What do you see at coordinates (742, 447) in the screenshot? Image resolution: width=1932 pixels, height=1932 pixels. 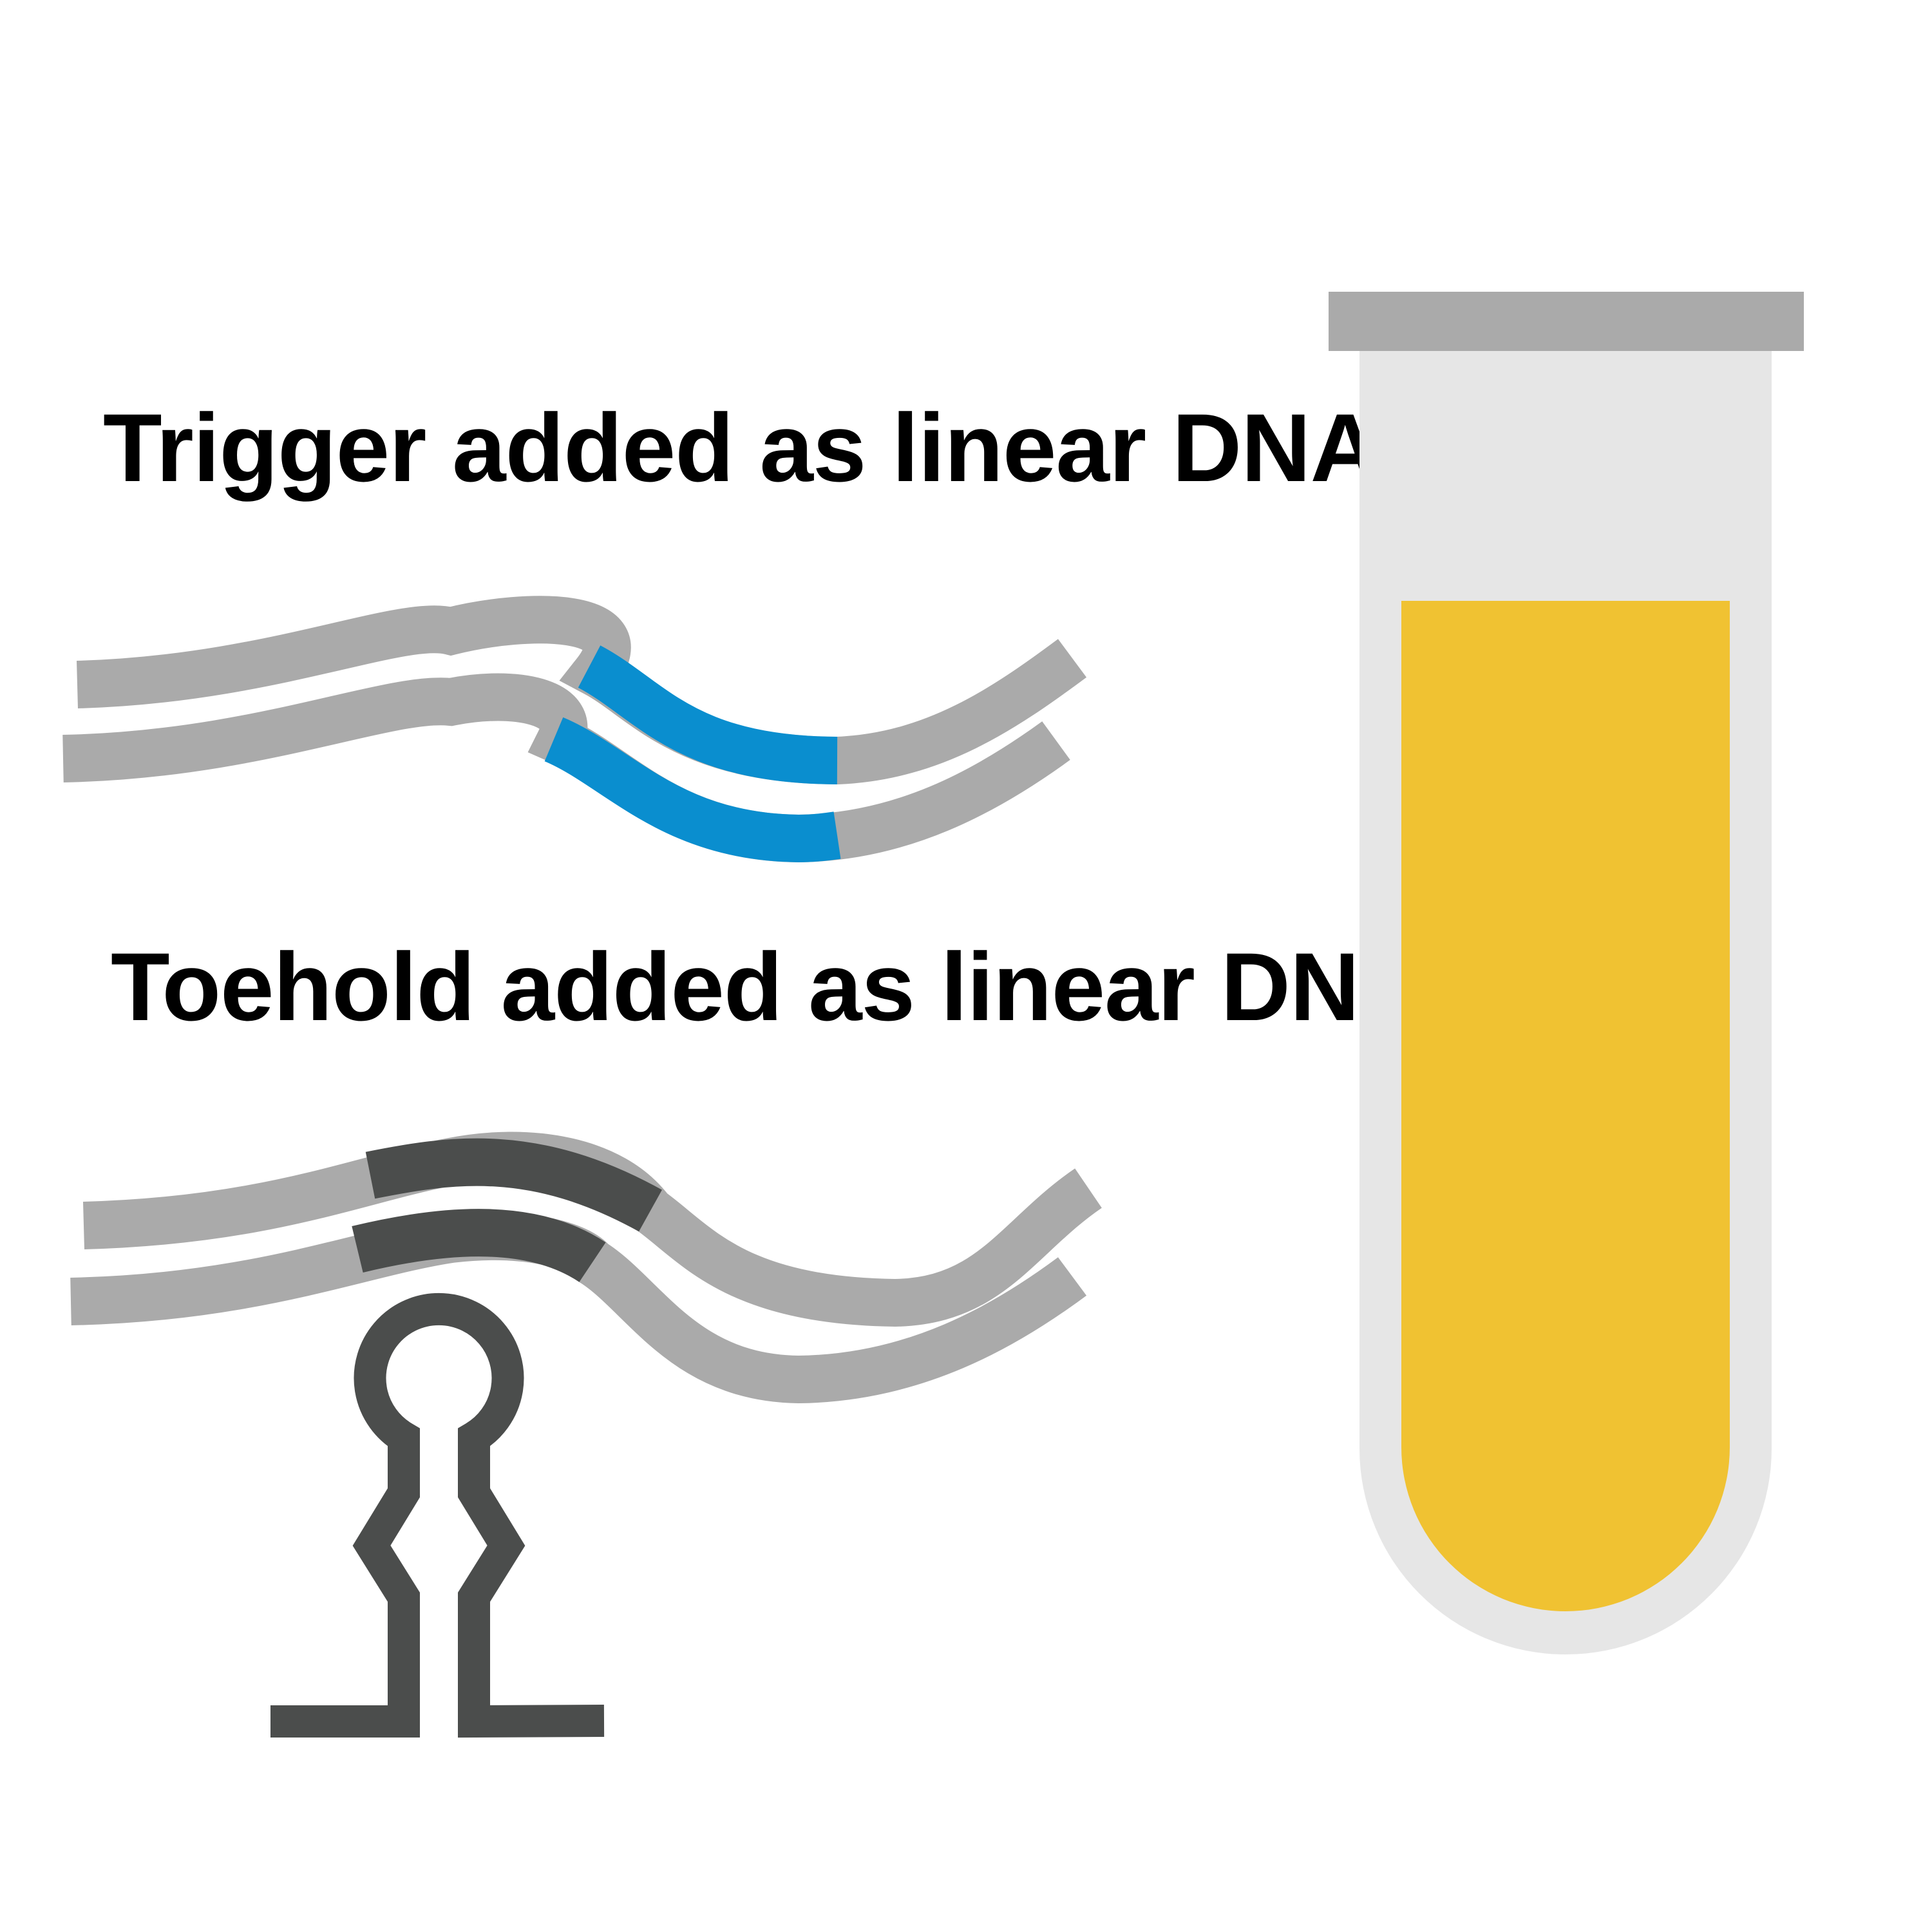 I see `trigger-title: Trigger added as linear DNA` at bounding box center [742, 447].